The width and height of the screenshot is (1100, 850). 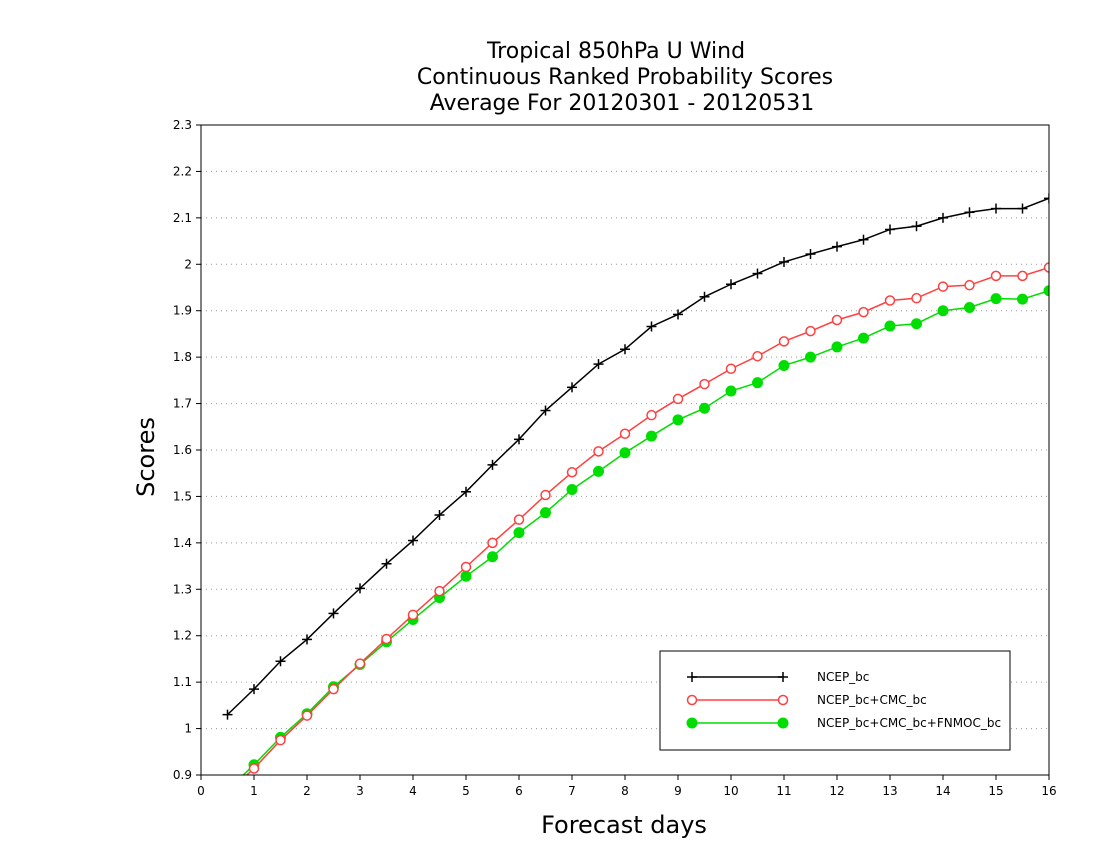 What do you see at coordinates (519, 791) in the screenshot?
I see `x-tick-label: 6` at bounding box center [519, 791].